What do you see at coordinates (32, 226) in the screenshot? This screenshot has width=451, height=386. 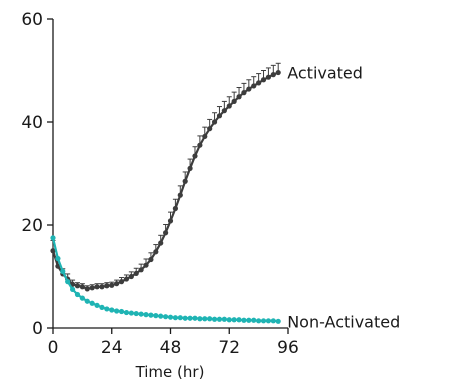 I see `y-tick-label: 20` at bounding box center [32, 226].